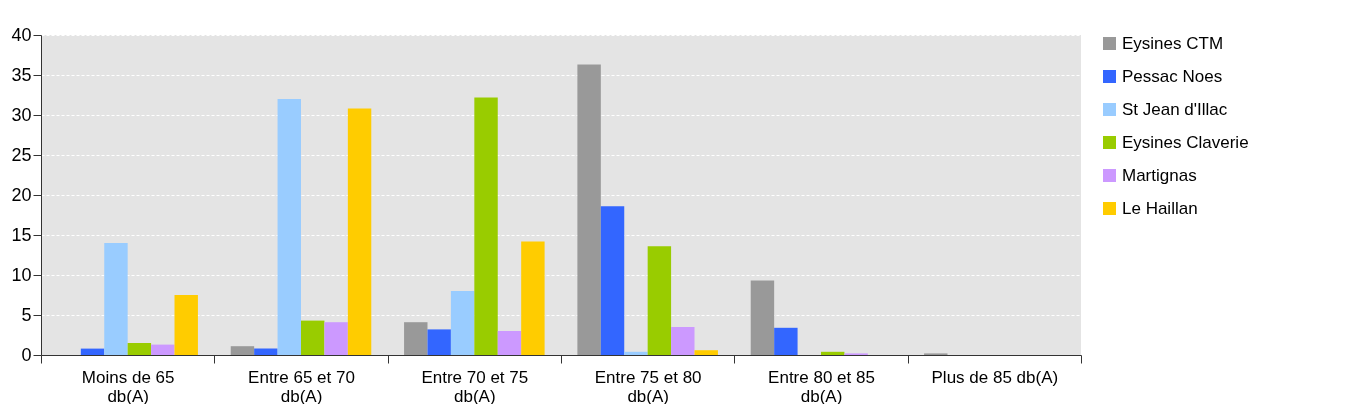  What do you see at coordinates (1173, 43) in the screenshot?
I see `legend-label: Eysines CTM` at bounding box center [1173, 43].